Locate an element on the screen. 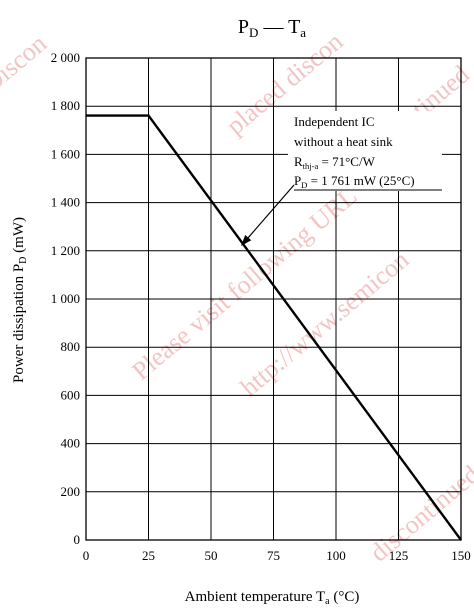 The image size is (474, 610). x-axis-label: Ambient temperature Ta (°C) is located at coordinates (272, 598).